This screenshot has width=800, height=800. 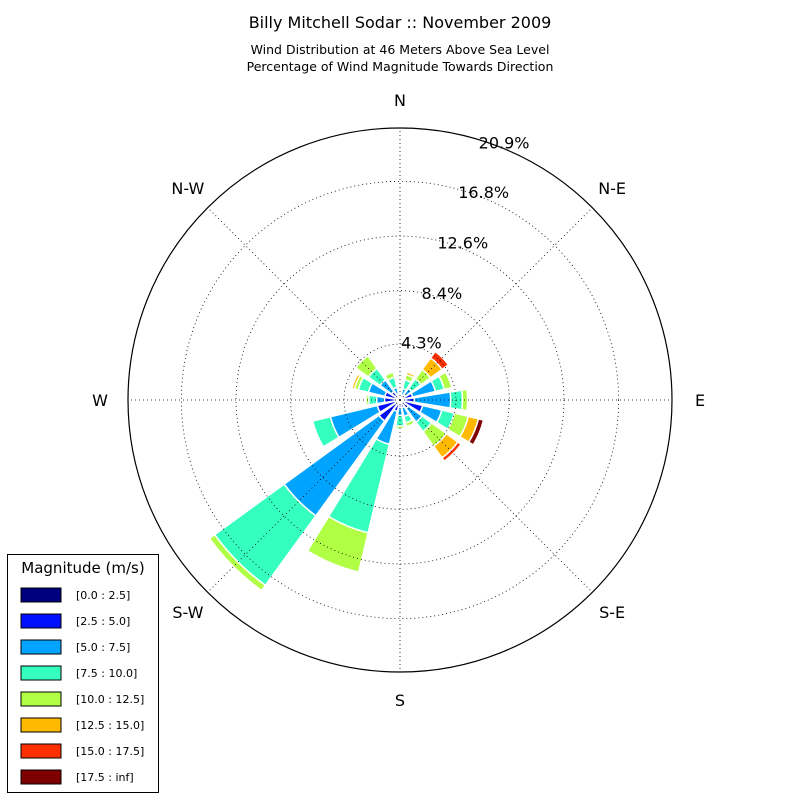 I want to click on bar-segment-dir112.5-bin7, so click(x=476, y=431).